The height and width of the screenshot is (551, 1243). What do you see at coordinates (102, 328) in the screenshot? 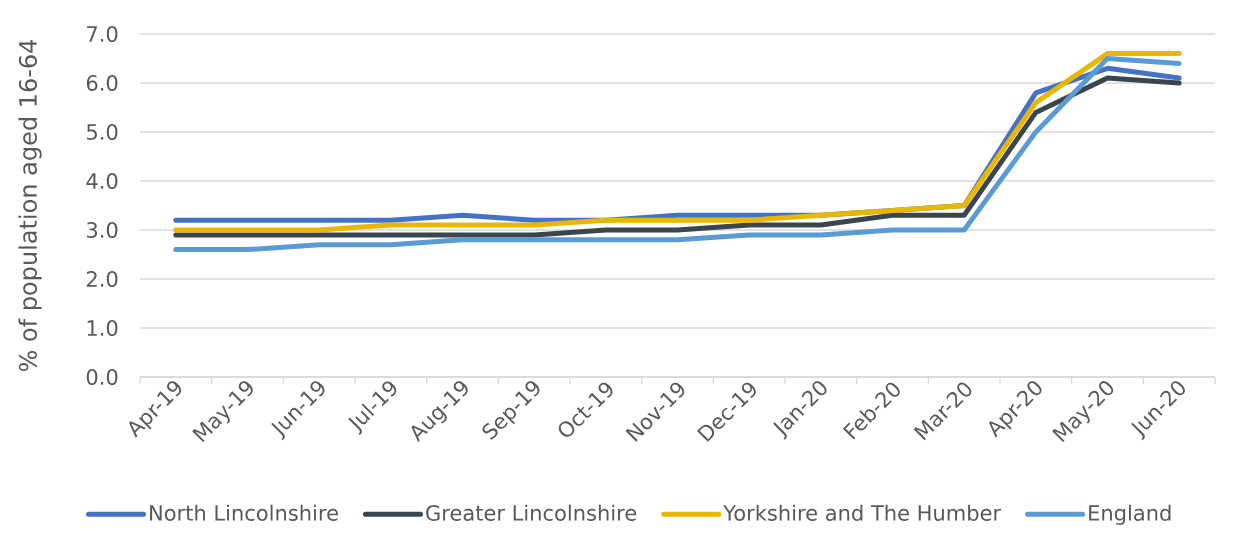
I see `y-tick-label: 1.0` at bounding box center [102, 328].